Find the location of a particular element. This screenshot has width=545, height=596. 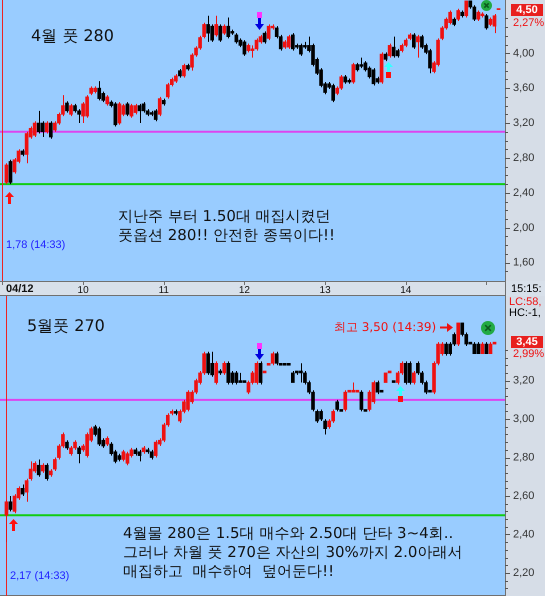

text: LC:58, is located at coordinates (525, 302).